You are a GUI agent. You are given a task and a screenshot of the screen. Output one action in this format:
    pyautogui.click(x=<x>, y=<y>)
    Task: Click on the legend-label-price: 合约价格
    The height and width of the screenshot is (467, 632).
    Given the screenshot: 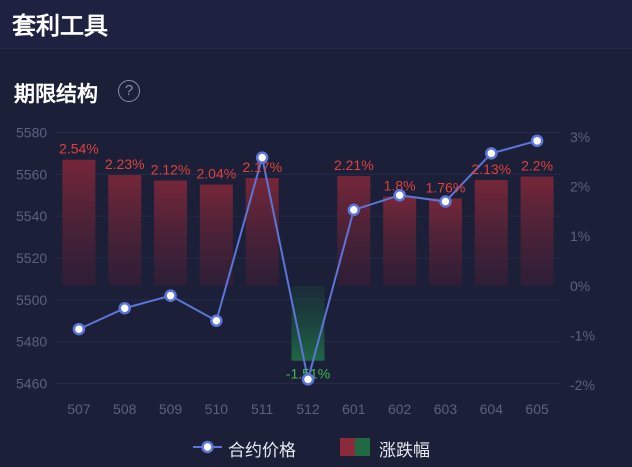 What is the action you would take?
    pyautogui.click(x=262, y=451)
    